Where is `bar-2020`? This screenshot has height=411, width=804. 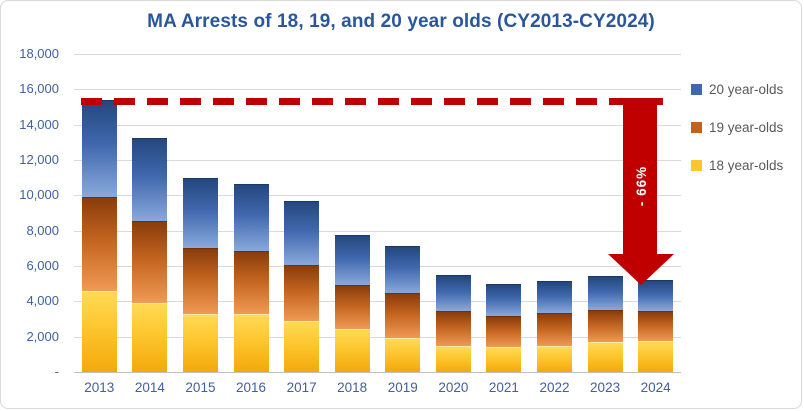
bar-2020 is located at coordinates (453, 213).